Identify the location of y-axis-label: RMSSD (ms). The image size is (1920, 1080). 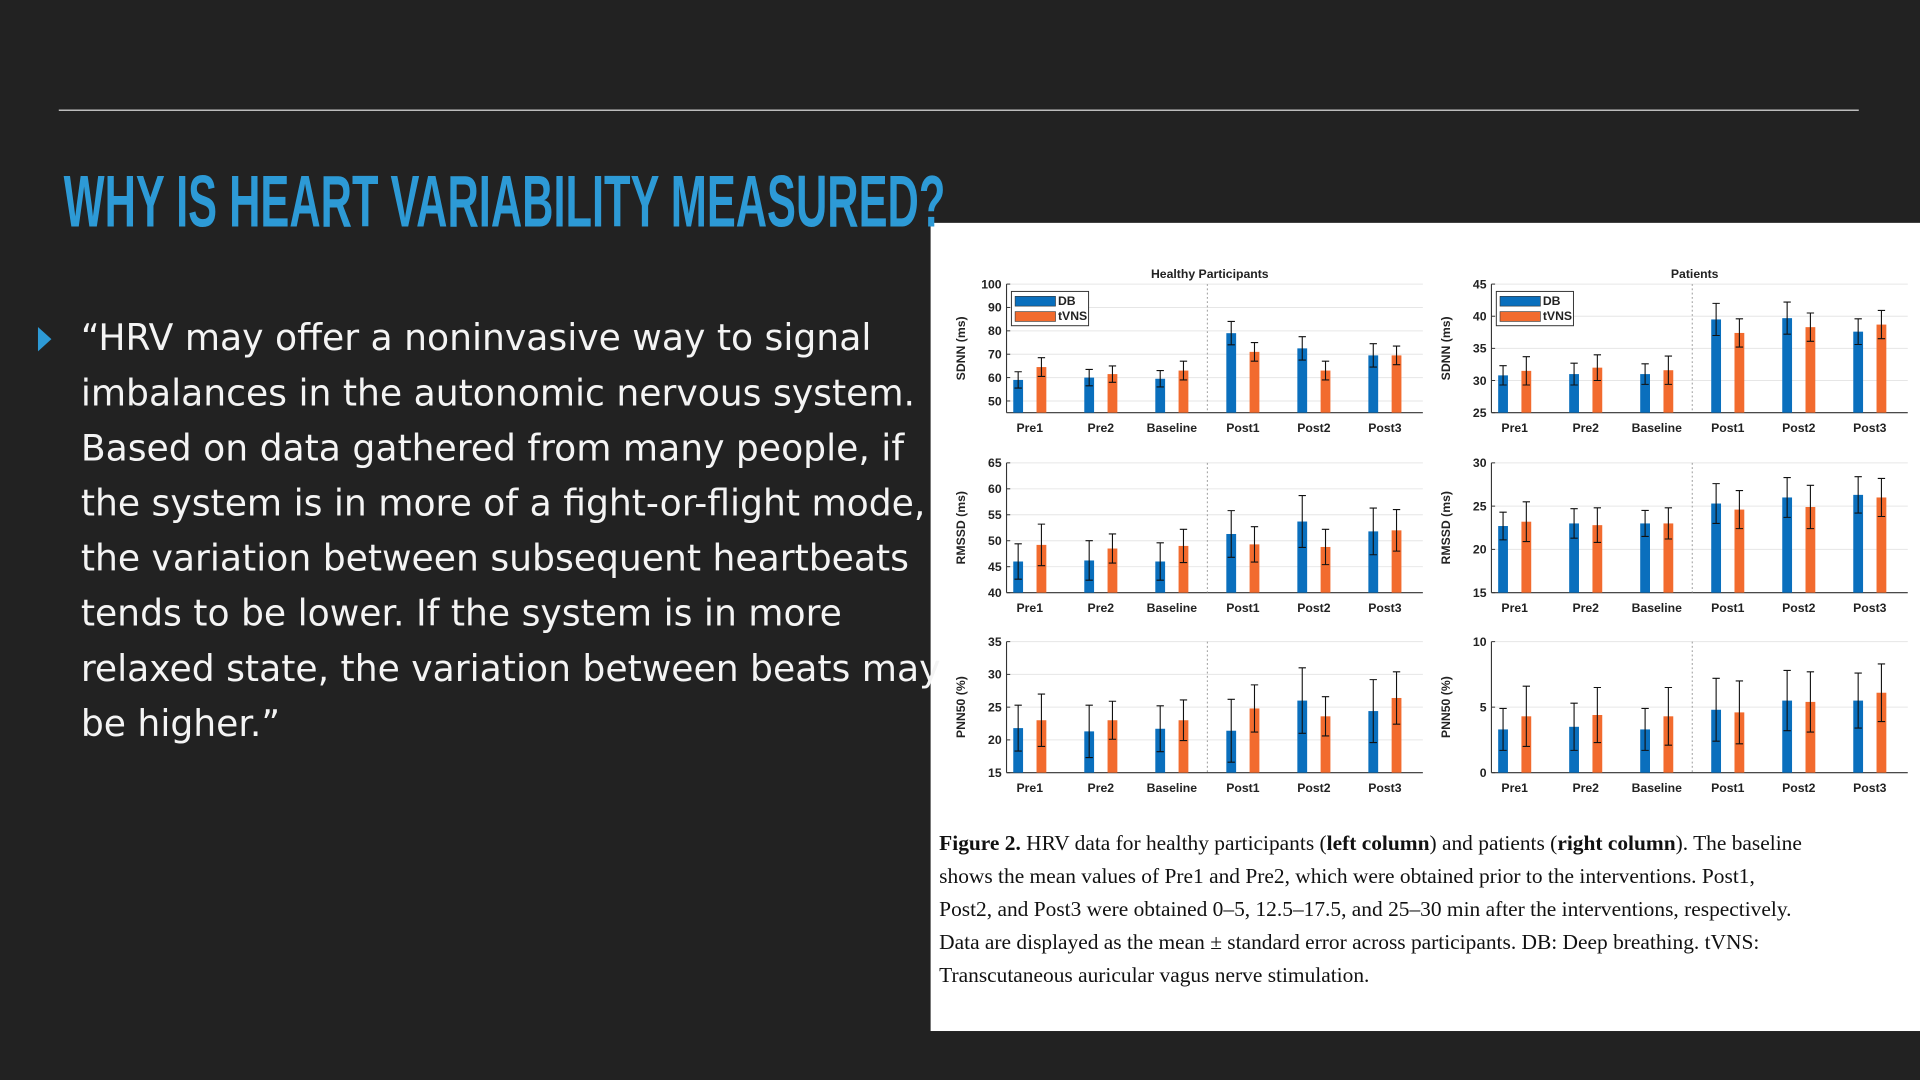
(1446, 527).